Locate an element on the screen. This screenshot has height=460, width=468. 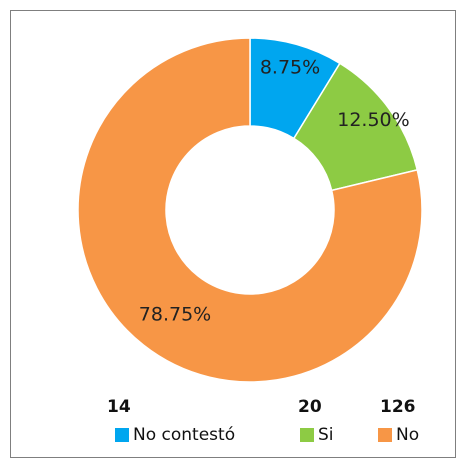
slice-label-no-contesto: 8.75% is located at coordinates (290, 68).